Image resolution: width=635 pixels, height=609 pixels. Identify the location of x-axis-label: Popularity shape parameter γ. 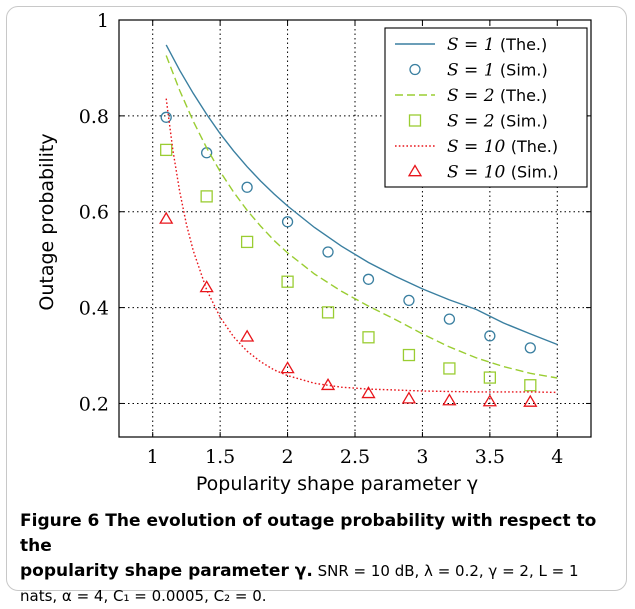
(337, 484).